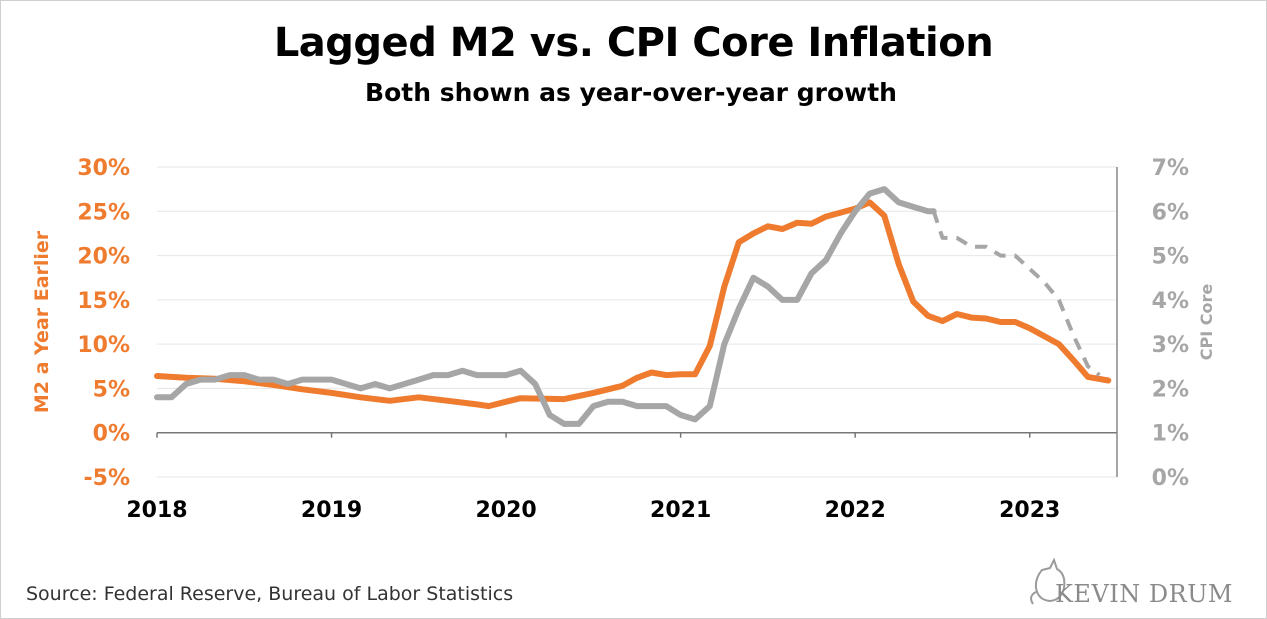 This screenshot has width=1267, height=619. What do you see at coordinates (1144, 594) in the screenshot?
I see `logo-text: KEVIN DRUM` at bounding box center [1144, 594].